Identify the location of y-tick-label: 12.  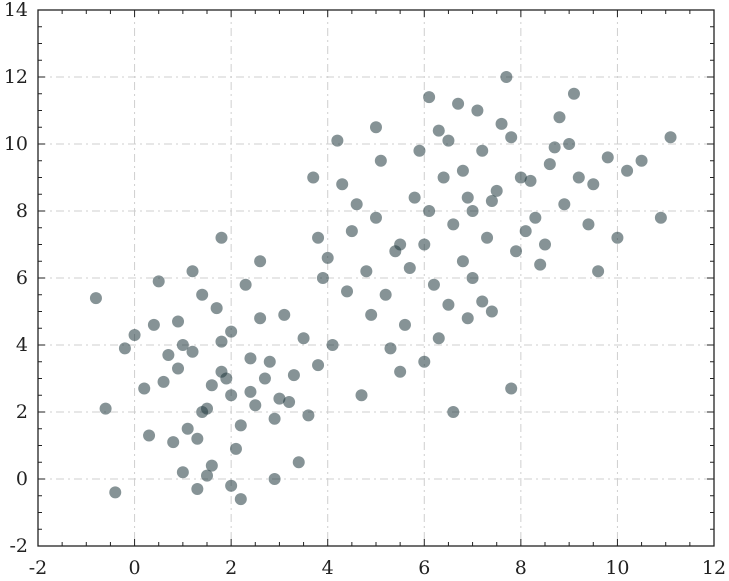
(16, 77).